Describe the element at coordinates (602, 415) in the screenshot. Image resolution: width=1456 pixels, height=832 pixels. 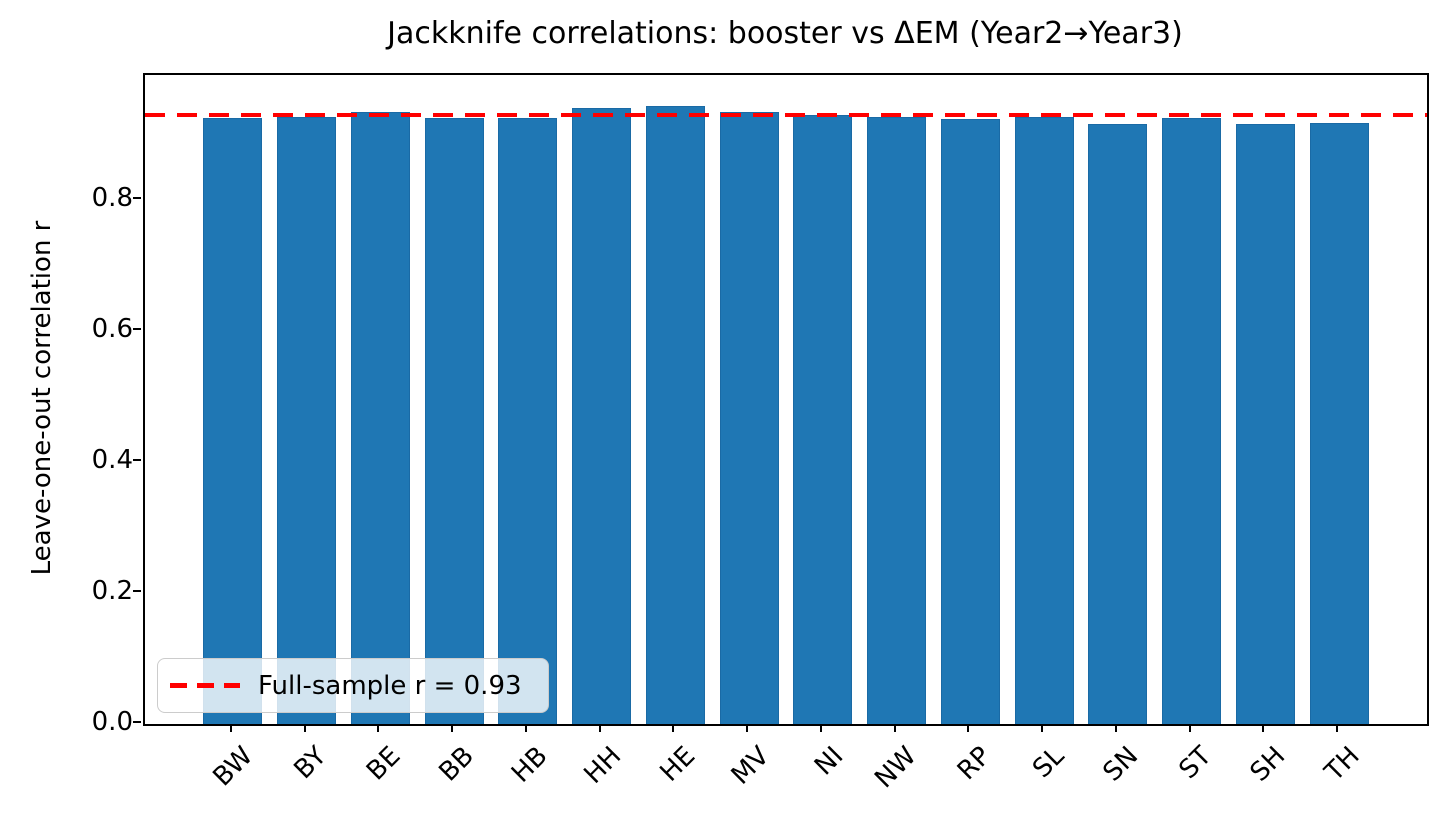
I see `bar-HH` at that location.